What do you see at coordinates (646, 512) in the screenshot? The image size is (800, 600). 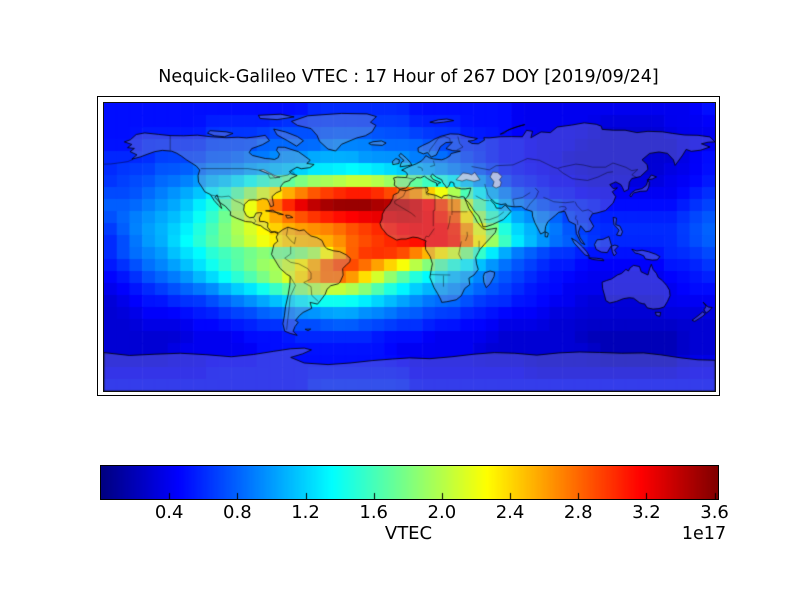 I see `colorbar-tick-label: 3.2` at bounding box center [646, 512].